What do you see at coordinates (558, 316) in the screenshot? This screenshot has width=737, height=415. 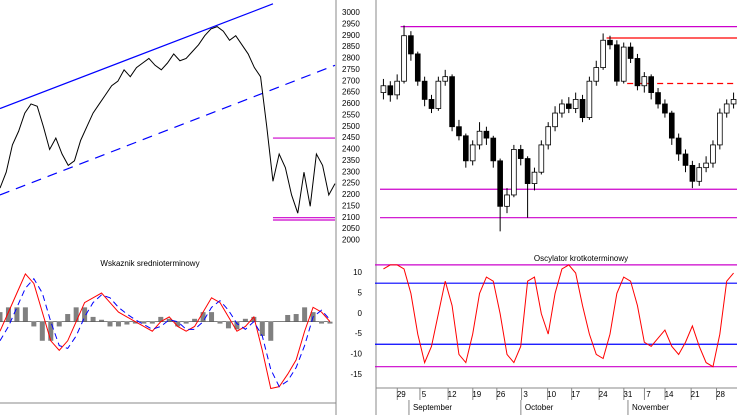 I see `oscillator-line` at bounding box center [558, 316].